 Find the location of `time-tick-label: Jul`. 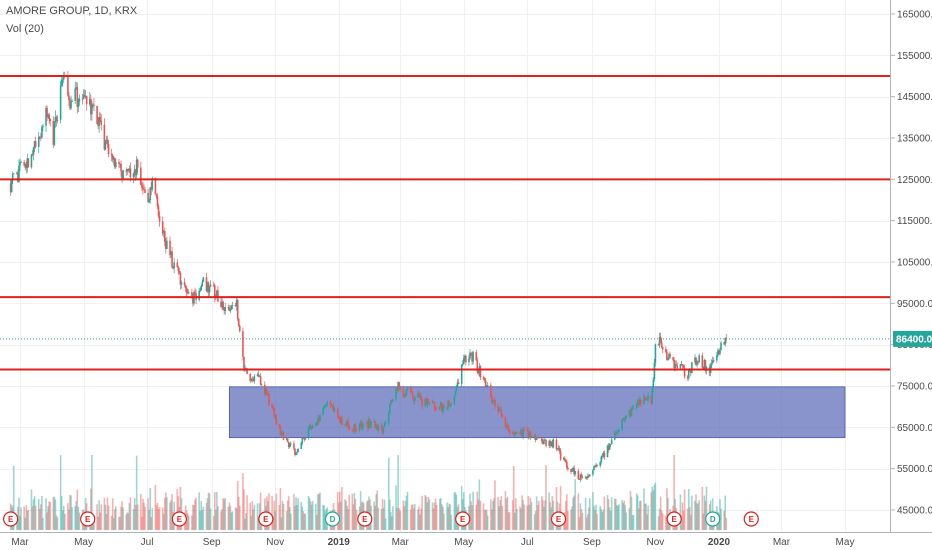

time-tick-label: Jul is located at coordinates (527, 542).